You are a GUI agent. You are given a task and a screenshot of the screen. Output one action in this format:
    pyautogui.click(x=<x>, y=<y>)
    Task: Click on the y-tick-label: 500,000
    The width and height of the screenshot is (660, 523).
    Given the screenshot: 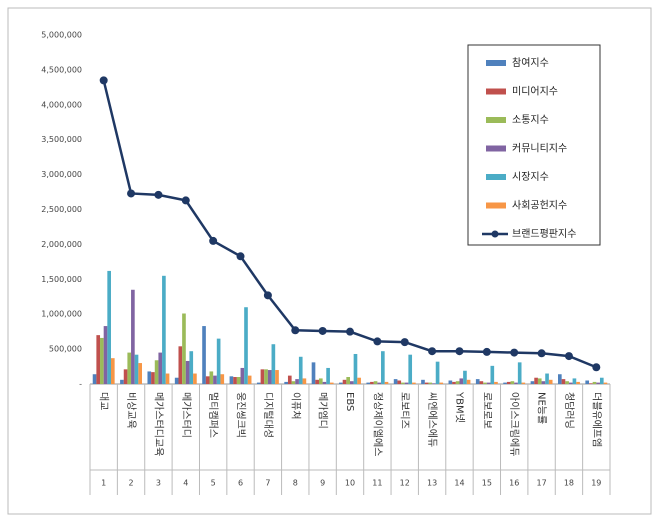 What is the action you would take?
    pyautogui.click(x=65, y=349)
    